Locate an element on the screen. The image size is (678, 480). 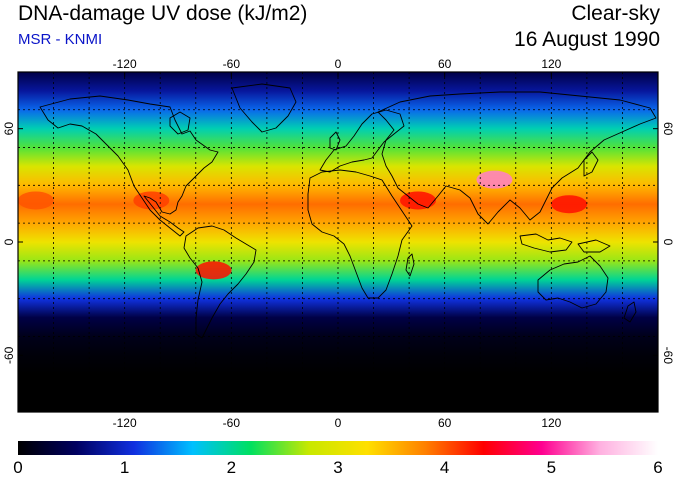
lat-tick-label-right: 60 is located at coordinates (668, 129).